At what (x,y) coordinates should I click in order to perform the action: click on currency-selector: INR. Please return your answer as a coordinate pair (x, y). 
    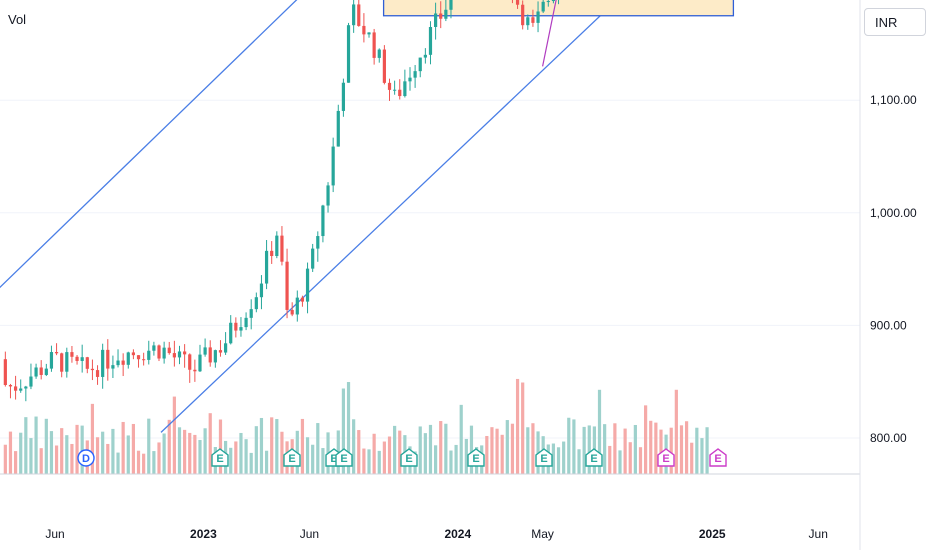
    Looking at the image, I should click on (895, 22).